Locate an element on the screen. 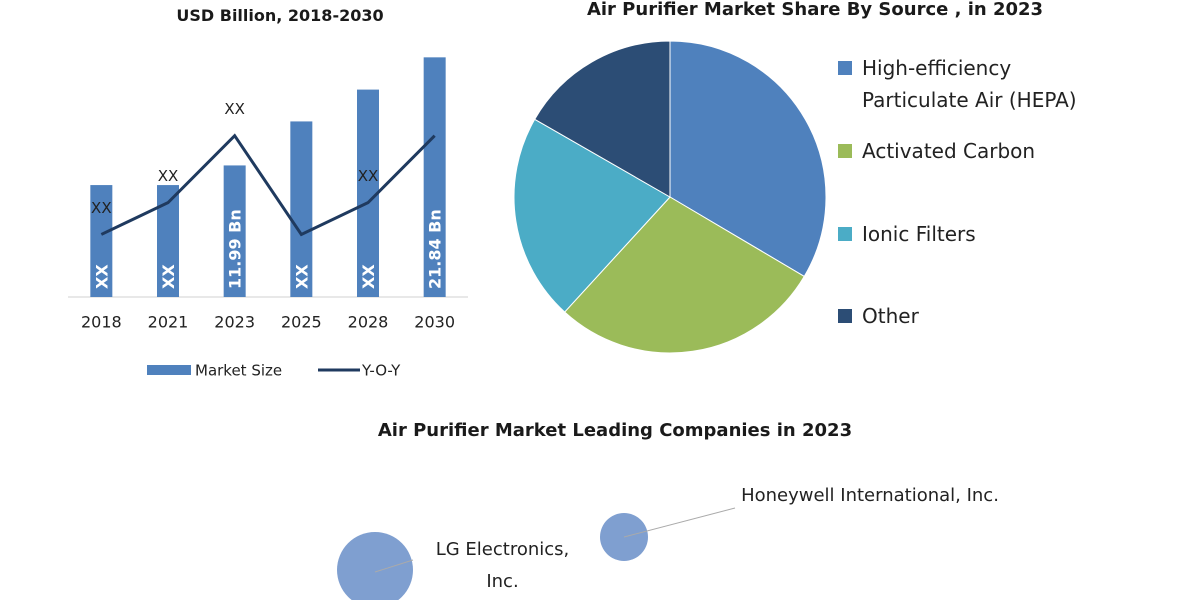  legend-label: Y-O-Y is located at coordinates (381, 371).